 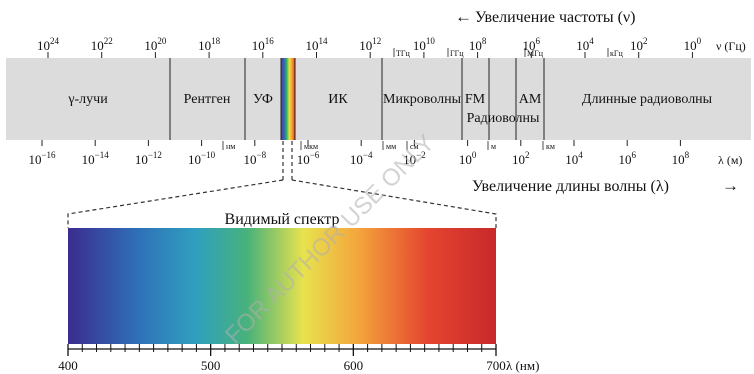 I want to click on freq-tick-label: 10², so click(x=639, y=44).